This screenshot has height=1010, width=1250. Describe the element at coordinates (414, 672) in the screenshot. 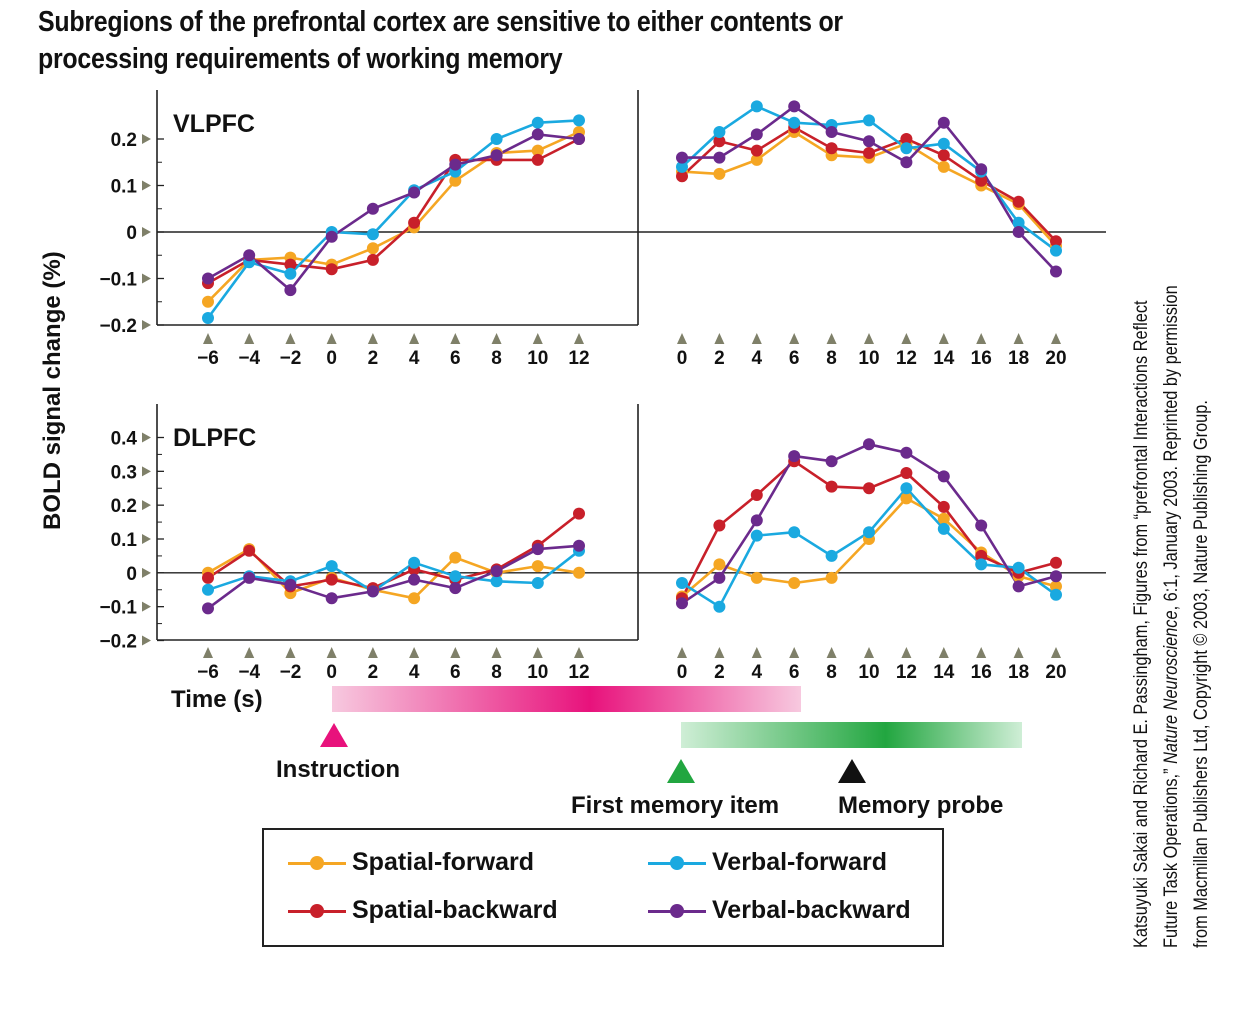

I see `dlpfc-left-xtick-label: 4` at that location.